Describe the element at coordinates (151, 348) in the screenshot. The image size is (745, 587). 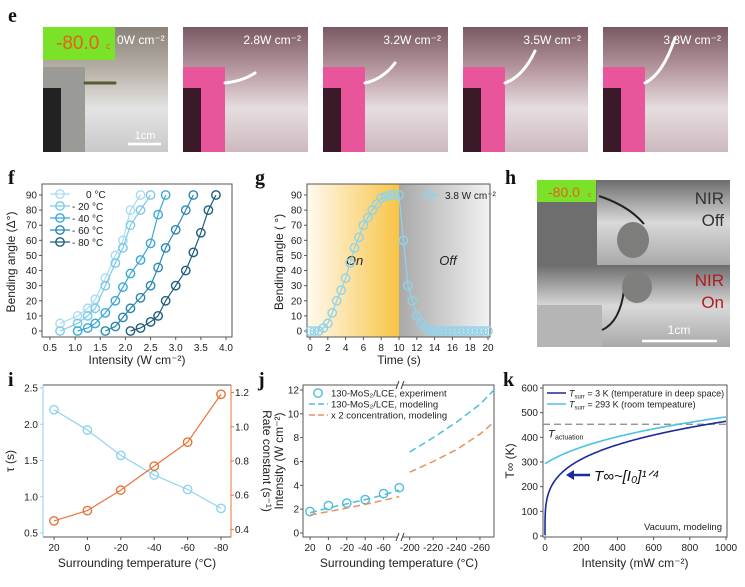
I see `x-tick-label: 2.5` at that location.